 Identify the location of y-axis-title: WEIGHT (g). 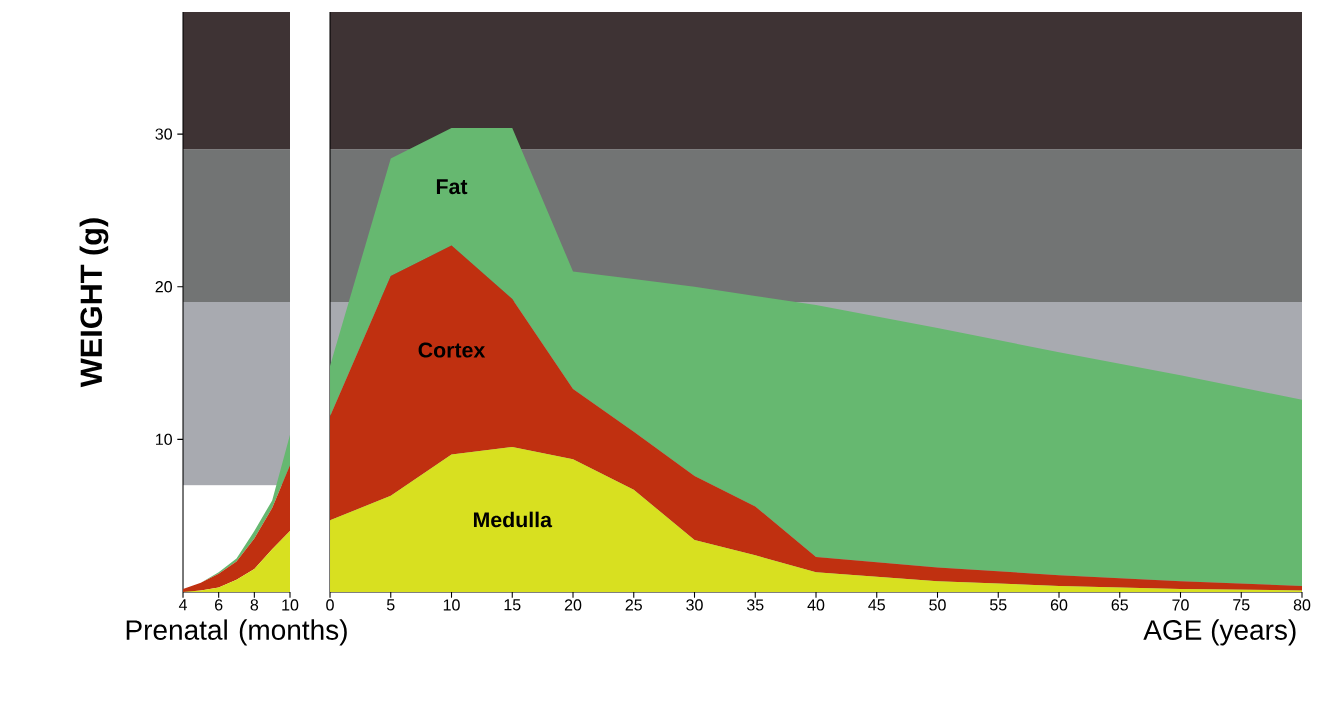
(94, 303).